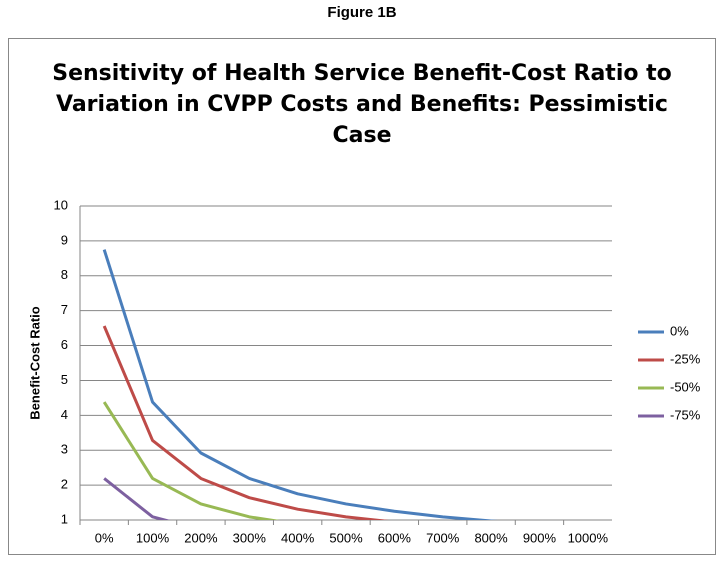 The image size is (724, 570). Describe the element at coordinates (64, 484) in the screenshot. I see `y-tick-label: 2` at that location.